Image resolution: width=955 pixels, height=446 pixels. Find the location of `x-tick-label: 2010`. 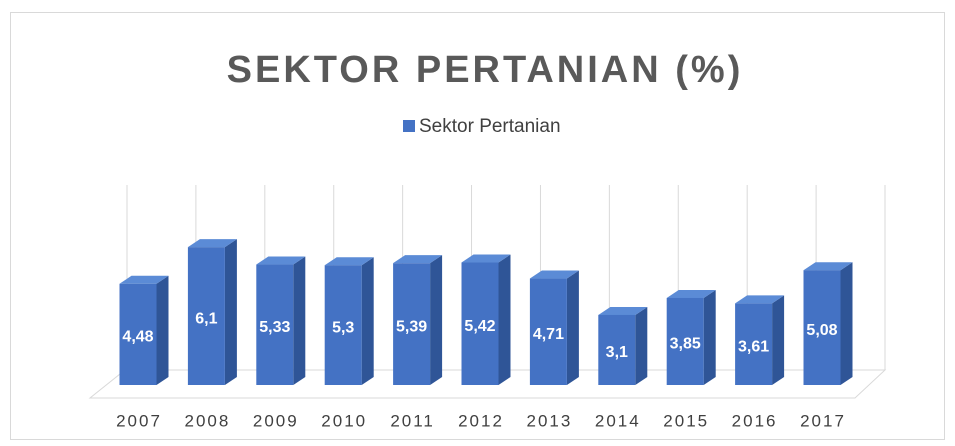

x-tick-label: 2010 is located at coordinates (344, 420).